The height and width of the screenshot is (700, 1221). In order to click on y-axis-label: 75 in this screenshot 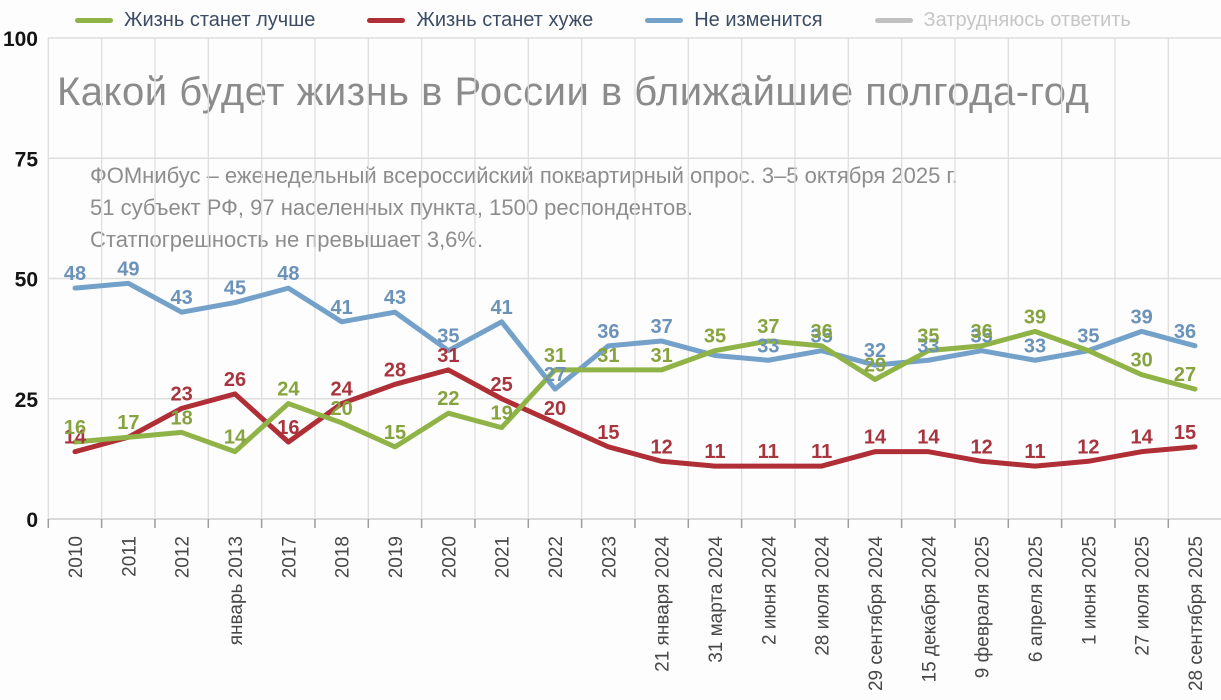, I will do `click(27, 159)`.